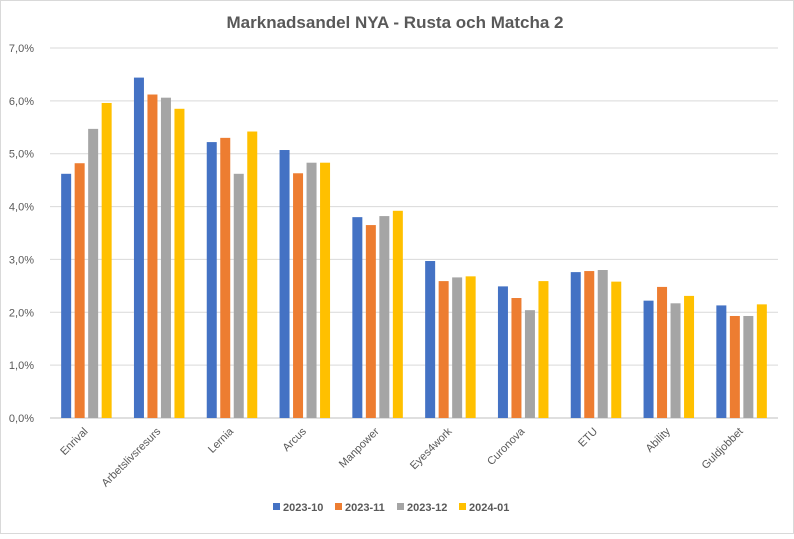  I want to click on bar-2023-12-Enrival, so click(93, 273).